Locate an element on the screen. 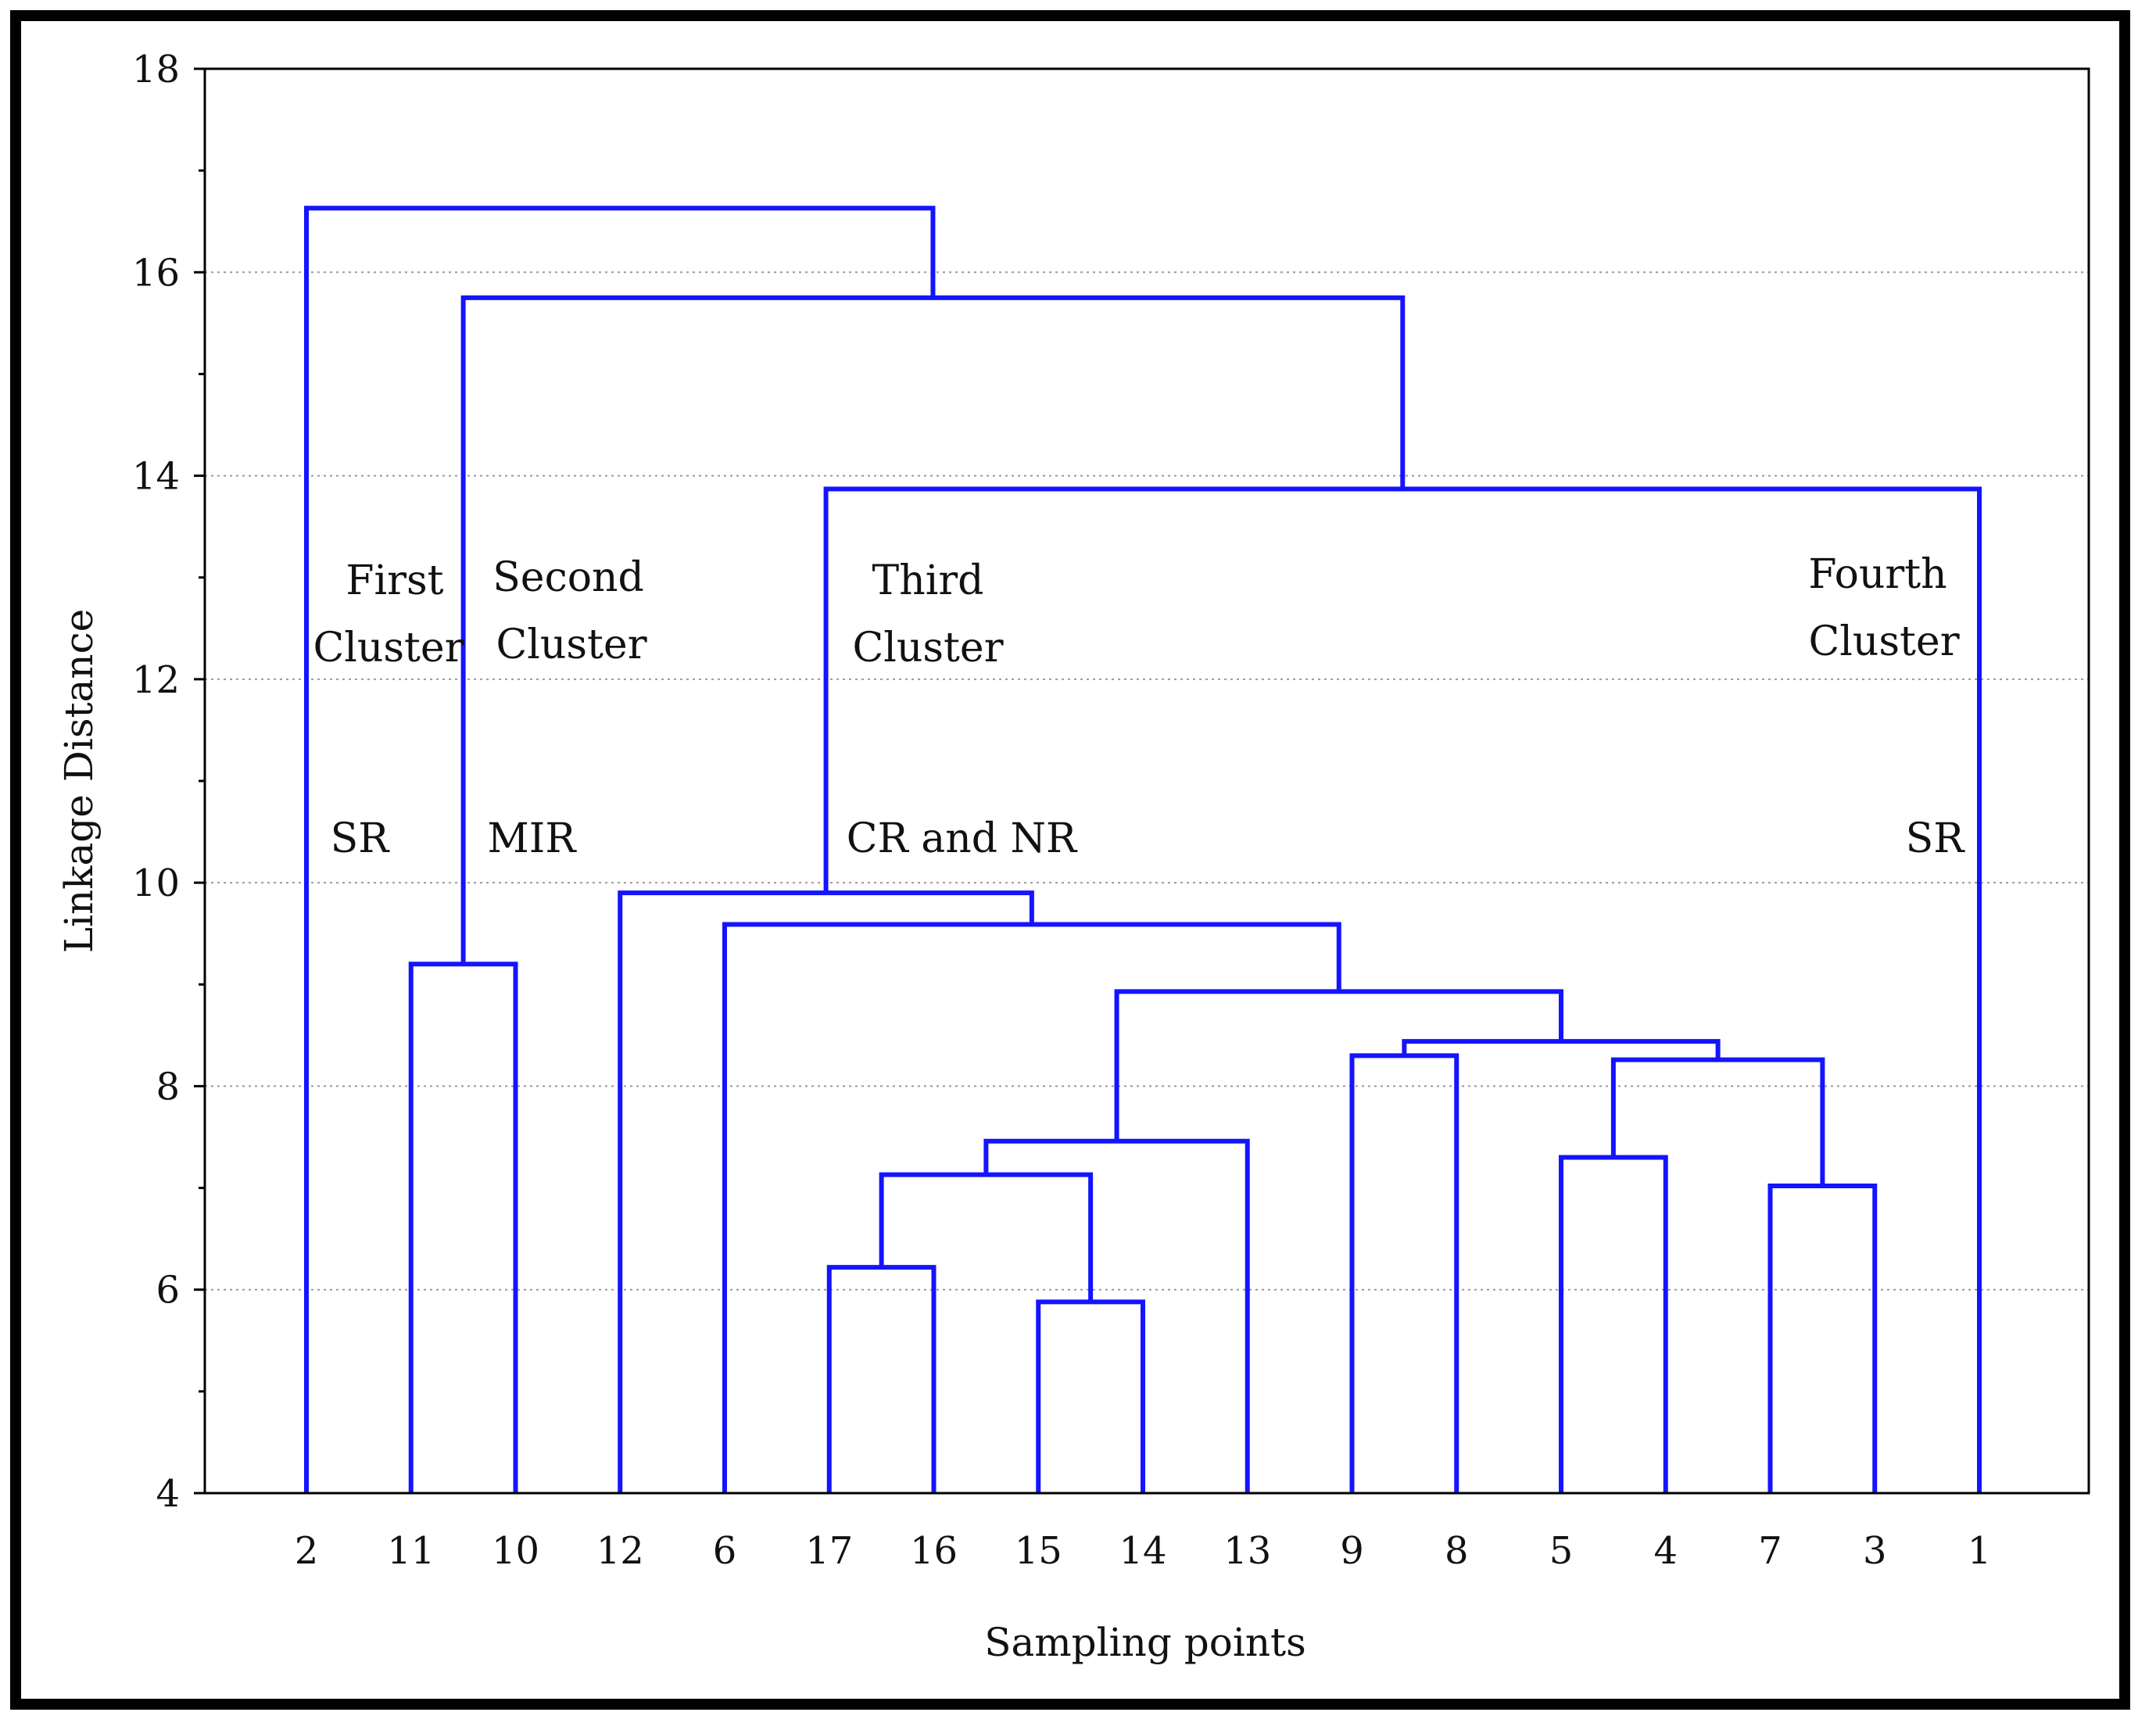 The height and width of the screenshot is (1730, 2156). y-tick-label: 18 is located at coordinates (156, 69).